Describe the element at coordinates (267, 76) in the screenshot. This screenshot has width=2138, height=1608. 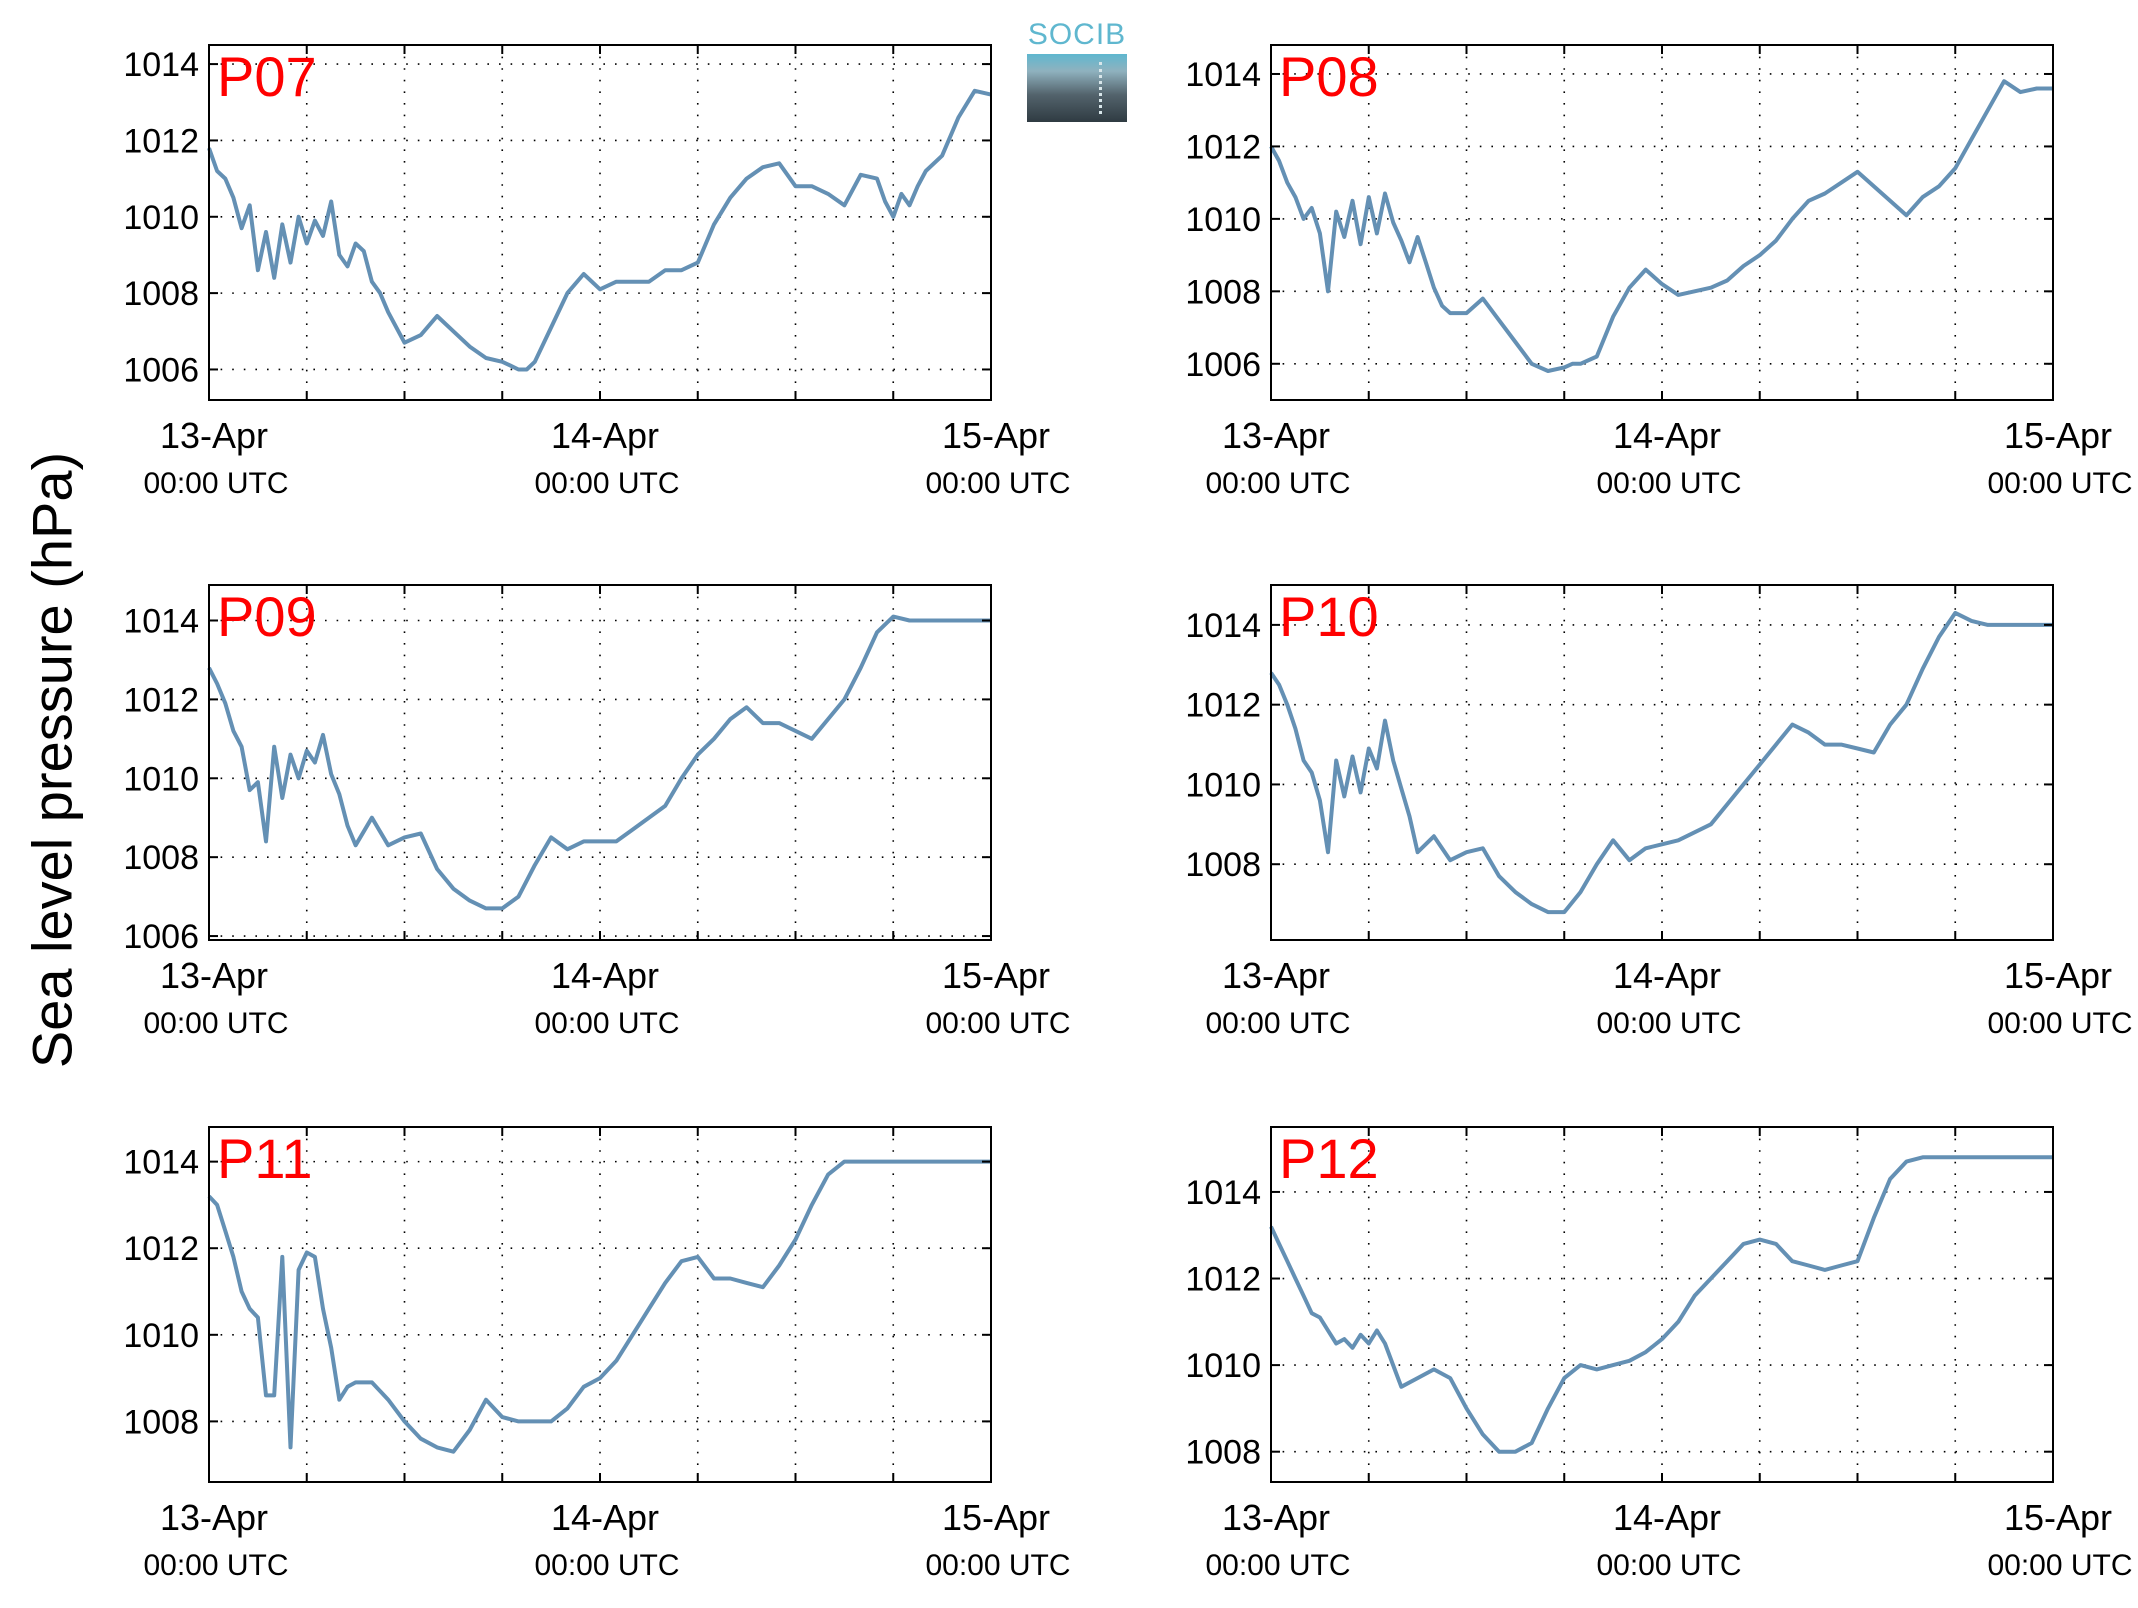
I see `panel-label: P07` at that location.